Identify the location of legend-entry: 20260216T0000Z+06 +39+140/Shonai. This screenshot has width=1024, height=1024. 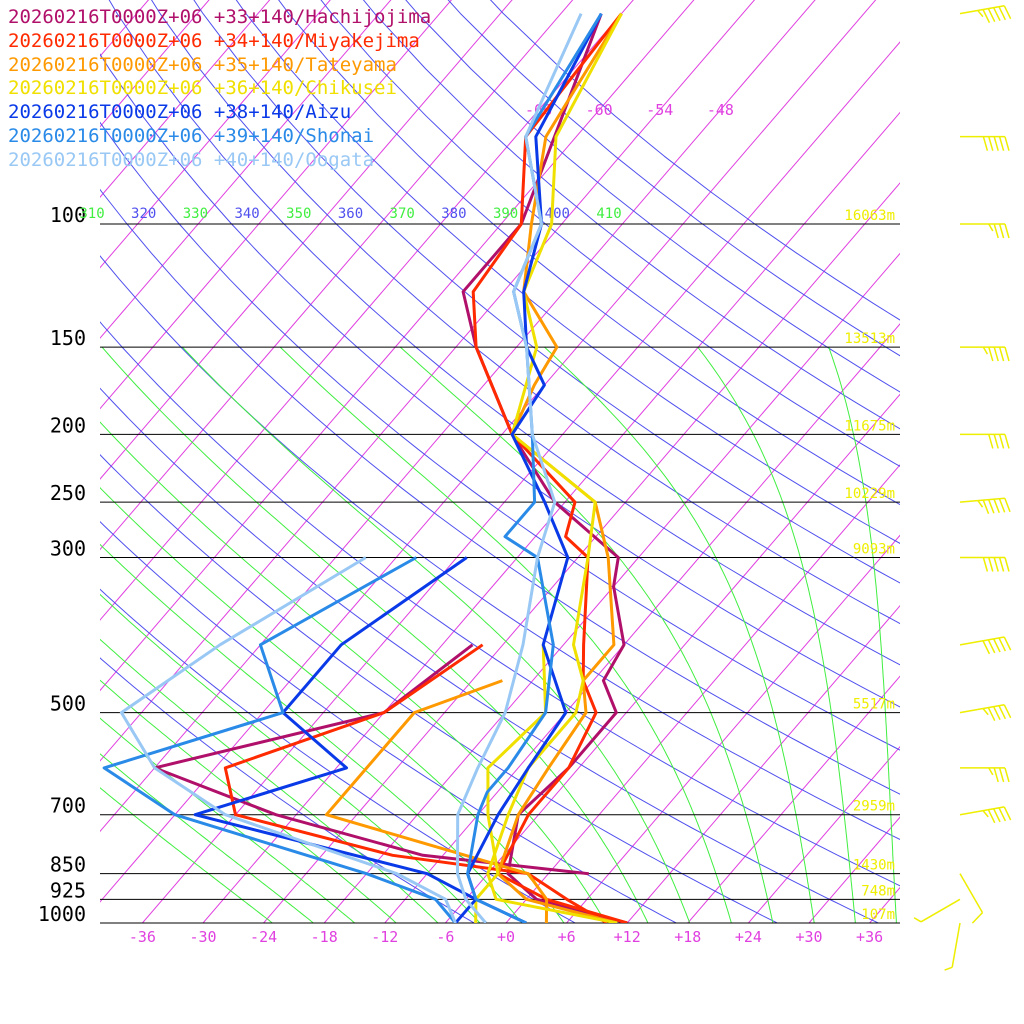
(191, 135).